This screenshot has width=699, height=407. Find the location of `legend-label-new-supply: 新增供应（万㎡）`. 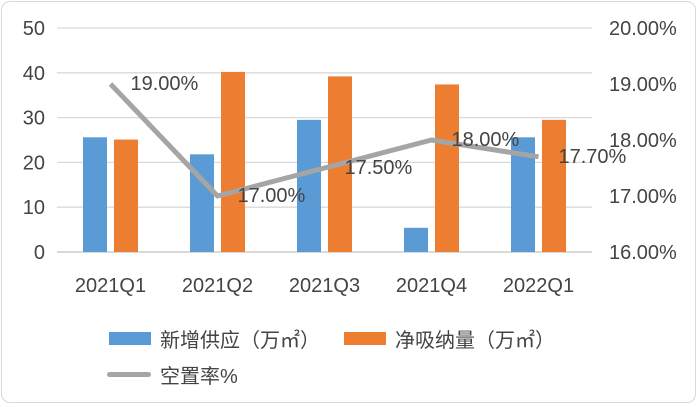

legend-label-new-supply: 新增供应（万㎡） is located at coordinates (240, 341).